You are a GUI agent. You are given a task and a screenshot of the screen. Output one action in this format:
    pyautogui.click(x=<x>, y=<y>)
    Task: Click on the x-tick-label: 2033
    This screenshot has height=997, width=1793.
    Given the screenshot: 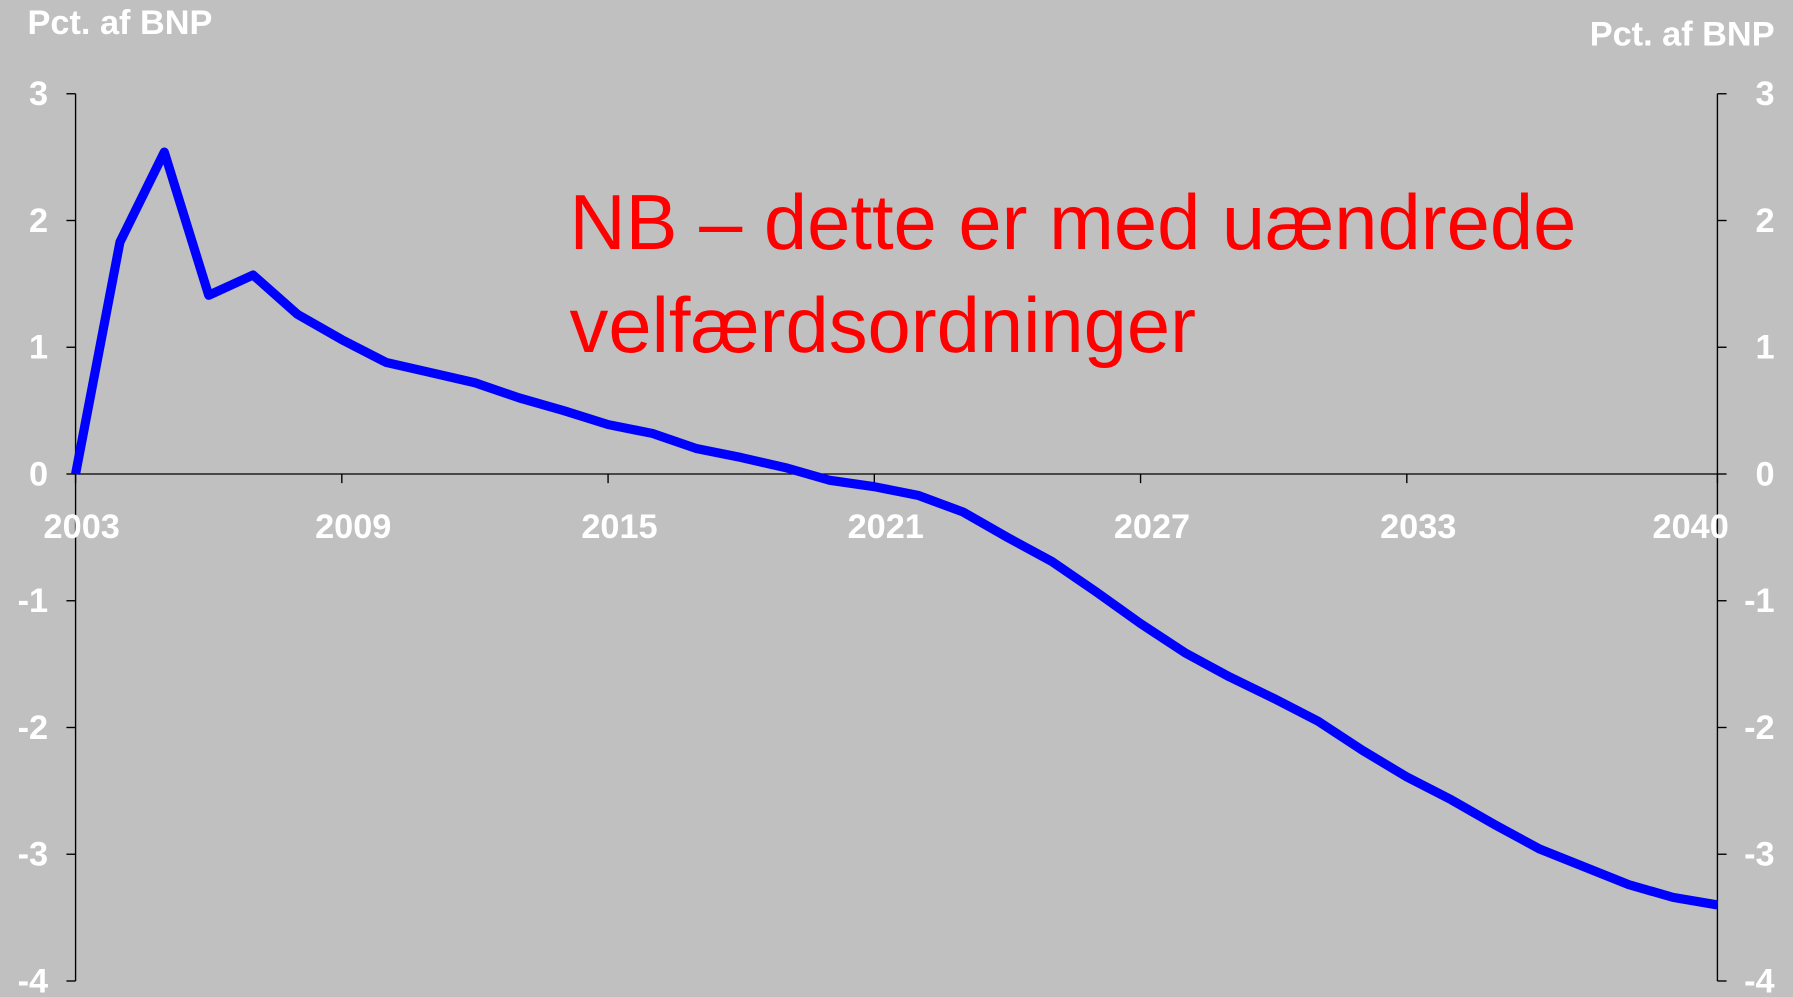 What is the action you would take?
    pyautogui.click(x=1418, y=527)
    